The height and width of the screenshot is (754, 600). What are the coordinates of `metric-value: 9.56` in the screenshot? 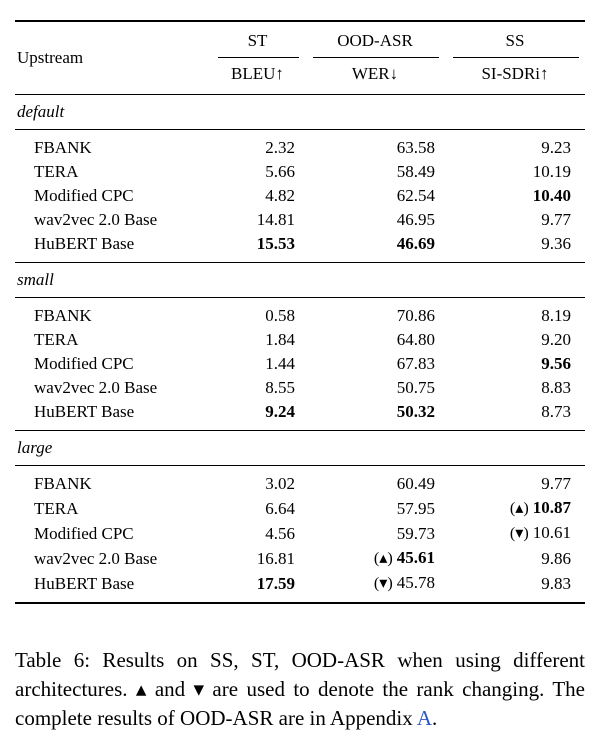 It's located at (556, 363).